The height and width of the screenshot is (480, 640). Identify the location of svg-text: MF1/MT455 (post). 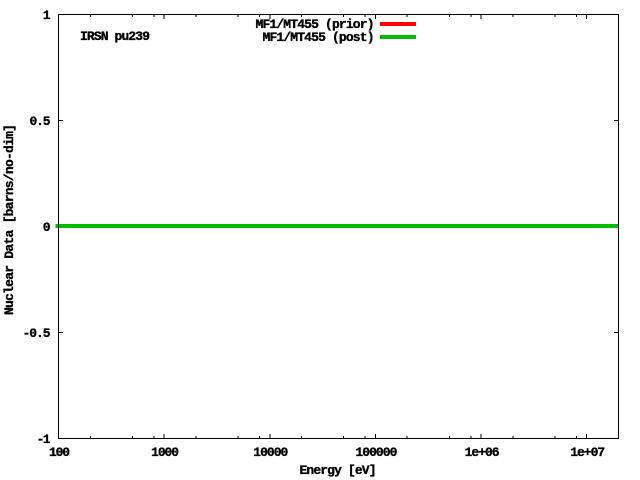
(319, 37).